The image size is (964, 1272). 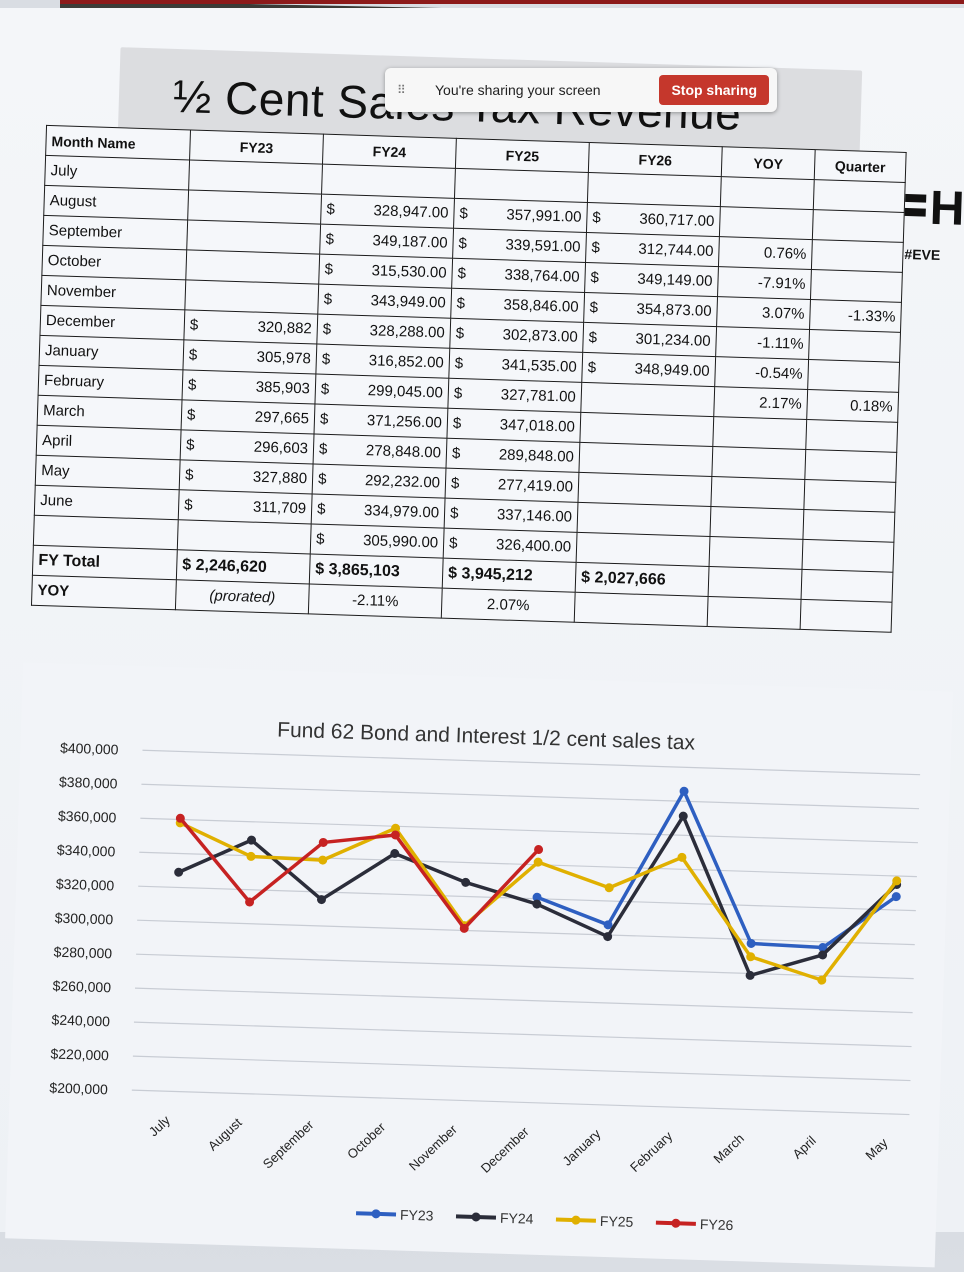 I want to click on y-tick-label: $300,000, so click(x=84, y=919).